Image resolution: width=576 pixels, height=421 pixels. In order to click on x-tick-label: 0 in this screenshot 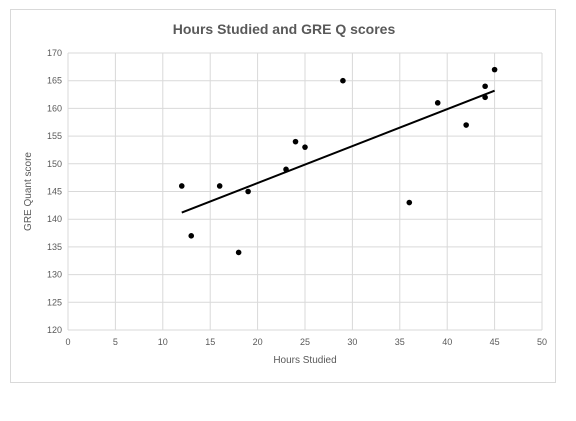, I will do `click(67, 342)`.